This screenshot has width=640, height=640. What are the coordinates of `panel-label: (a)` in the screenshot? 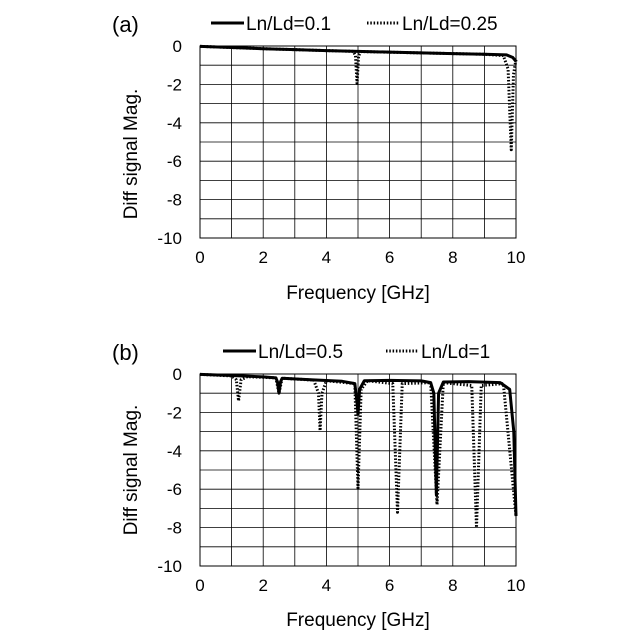 It's located at (125, 24).